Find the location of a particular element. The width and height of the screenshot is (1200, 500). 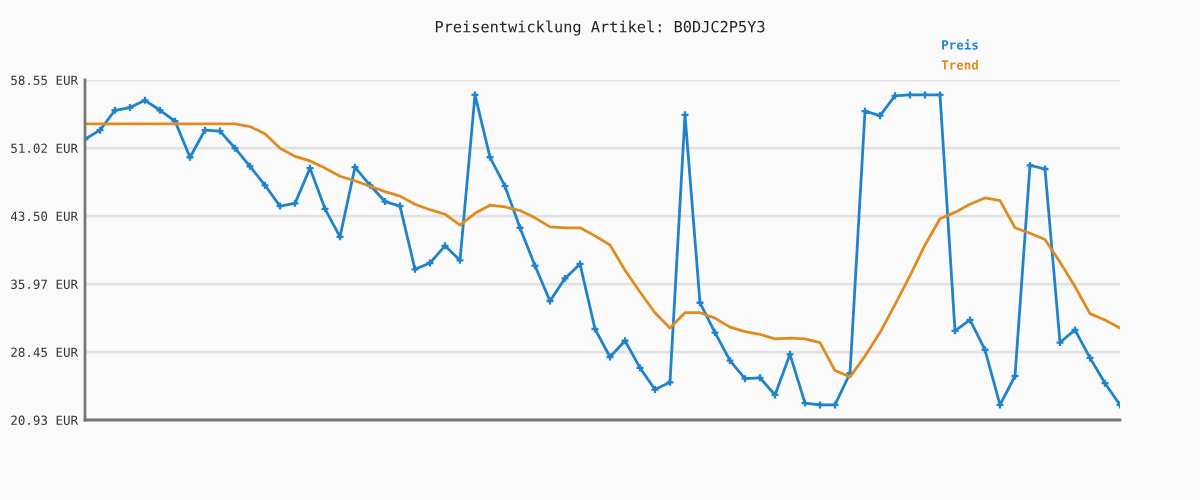

y-tick-label: 20.93 EUR is located at coordinates (45, 420).